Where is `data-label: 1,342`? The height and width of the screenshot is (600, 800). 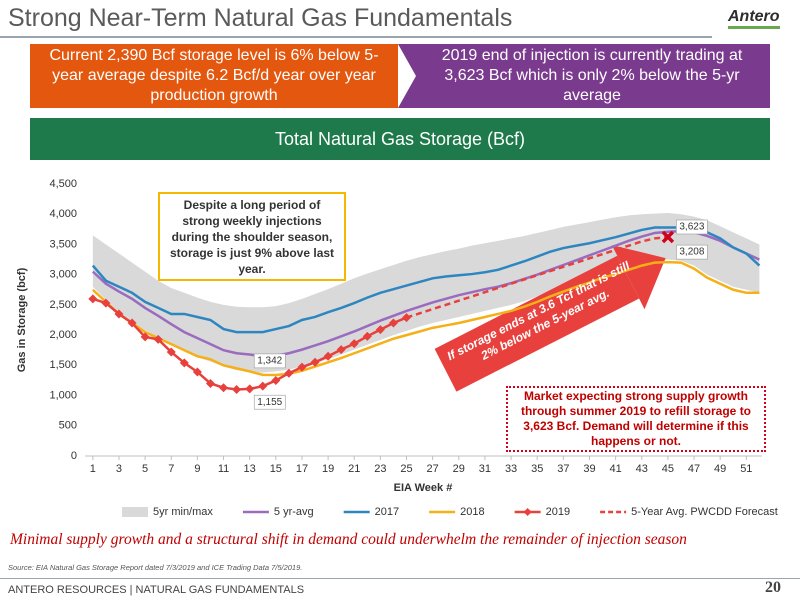
data-label: 1,342 is located at coordinates (269, 361).